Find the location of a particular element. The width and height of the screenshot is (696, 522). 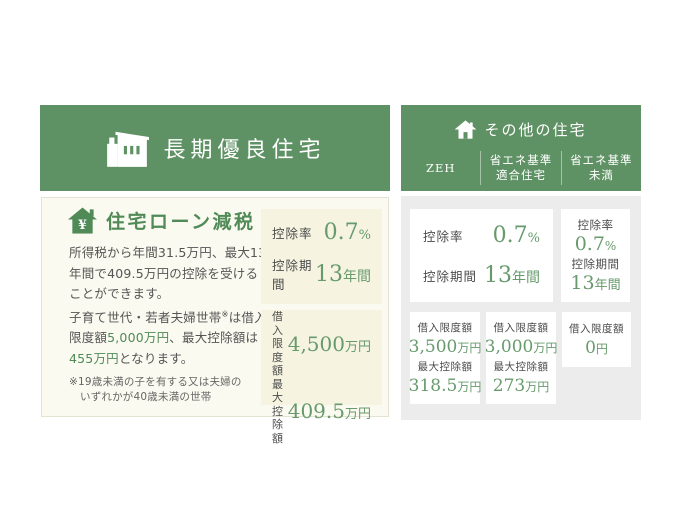

rate-box-zeh-eco: 控除率 0.7% 控除期間 13年間 is located at coordinates (481, 255).